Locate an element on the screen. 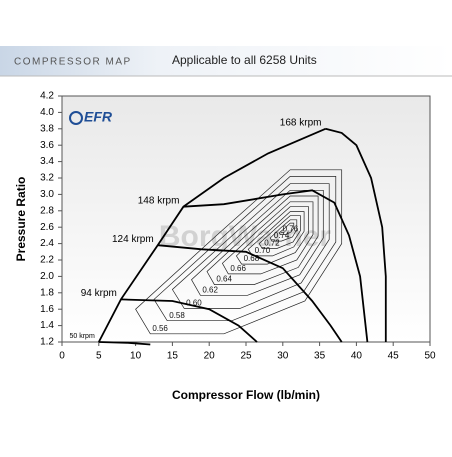  x-tick-label: 45 is located at coordinates (394, 356).